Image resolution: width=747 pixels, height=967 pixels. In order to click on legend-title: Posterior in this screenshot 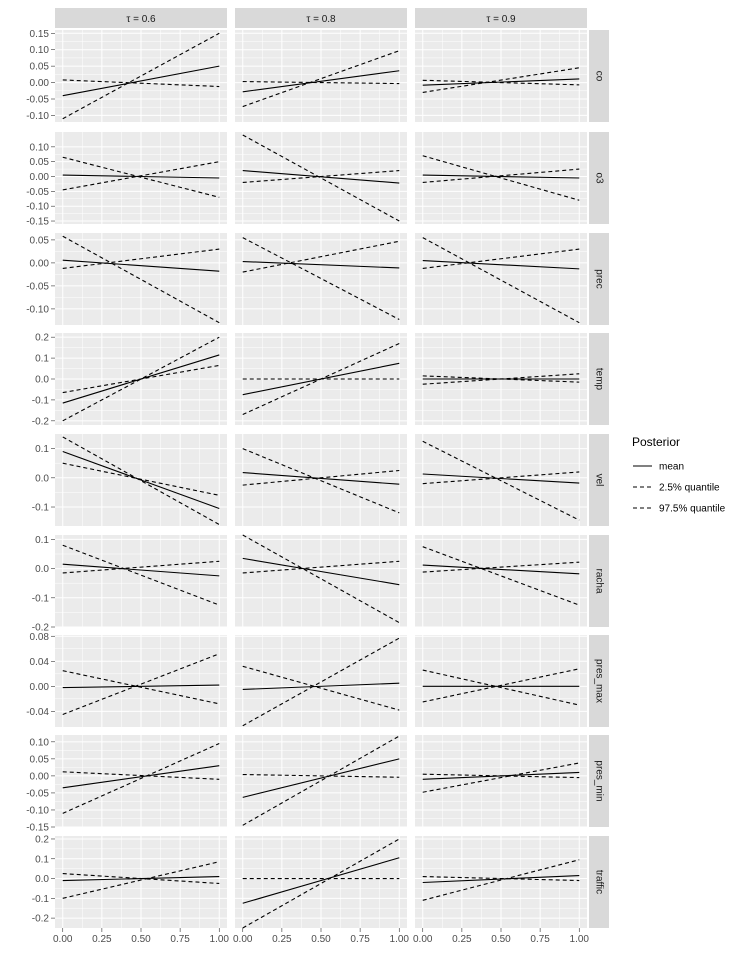, I will do `click(656, 442)`.